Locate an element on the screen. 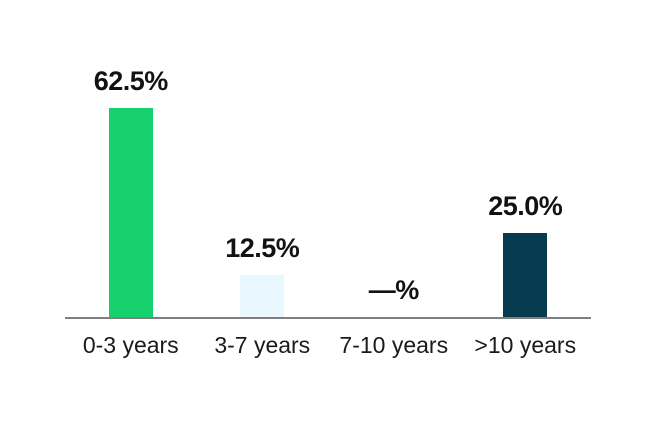 The width and height of the screenshot is (654, 426). category-label: >10 years is located at coordinates (525, 345).